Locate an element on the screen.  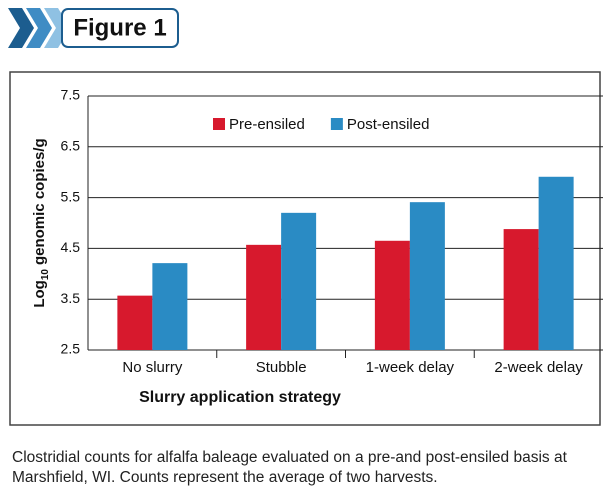
figure-label: Figure 1 is located at coordinates (119, 27).